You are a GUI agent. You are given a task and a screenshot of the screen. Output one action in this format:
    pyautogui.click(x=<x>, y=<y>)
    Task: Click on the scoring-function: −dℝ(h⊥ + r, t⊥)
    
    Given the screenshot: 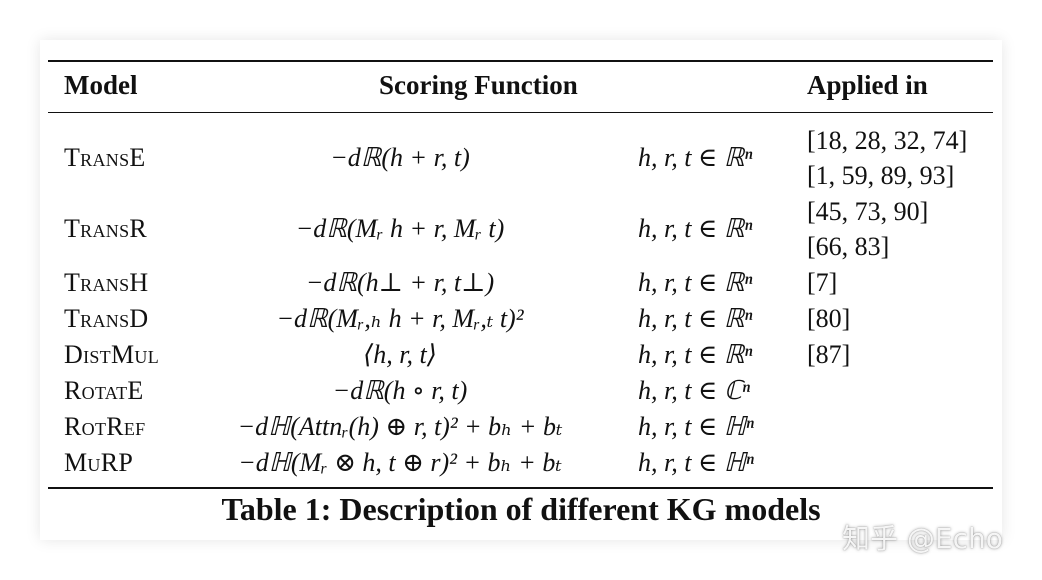 What is the action you would take?
    pyautogui.click(x=400, y=282)
    